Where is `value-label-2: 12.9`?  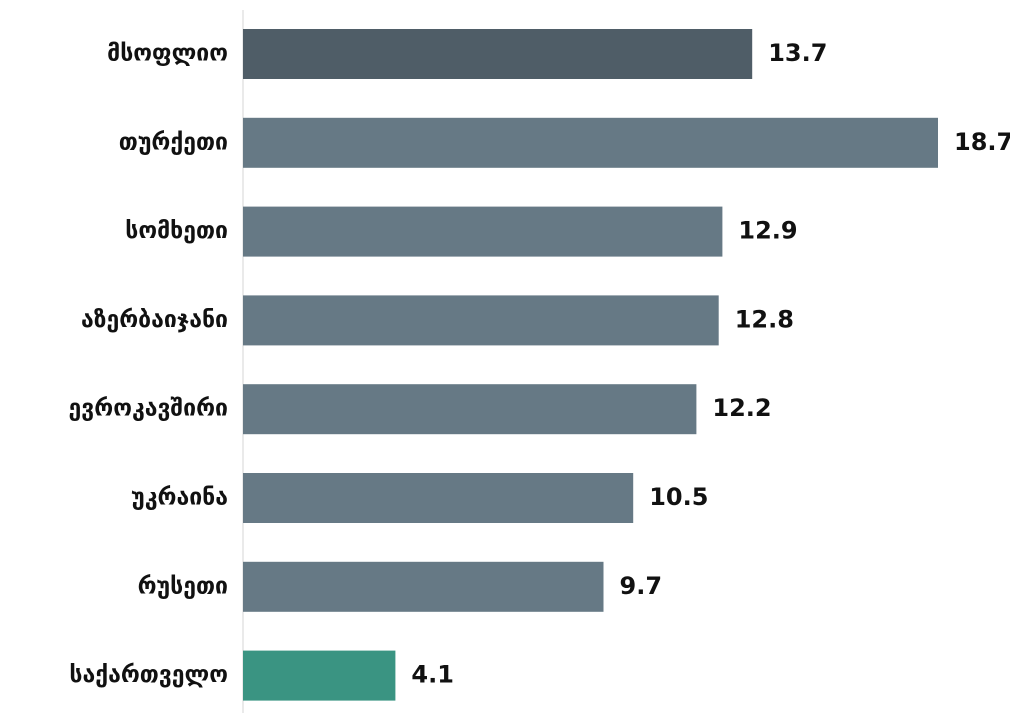 value-label-2: 12.9 is located at coordinates (767, 231).